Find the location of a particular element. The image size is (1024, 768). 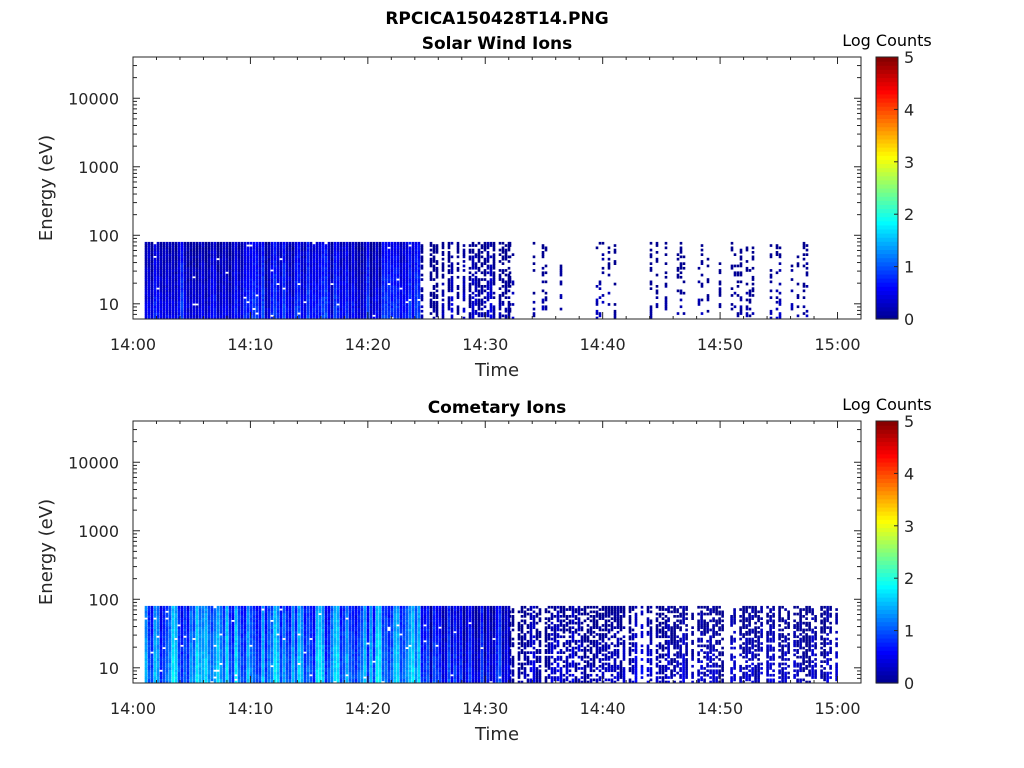

colorbar-step is located at coordinates (887, 297).